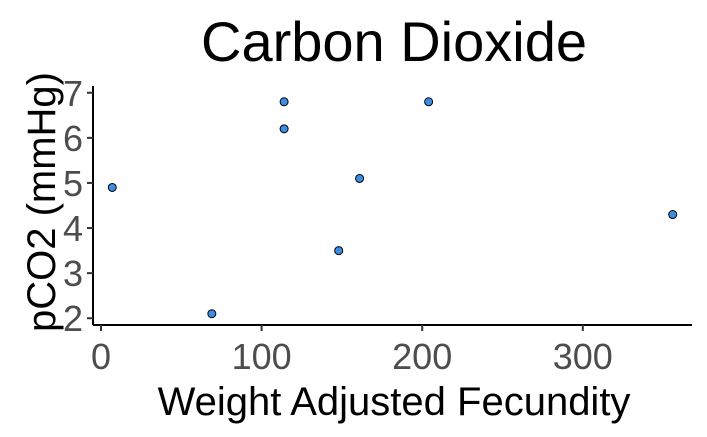 This screenshot has height=437, width=707. Describe the element at coordinates (73, 183) in the screenshot. I see `y-tick-label: 5` at that location.